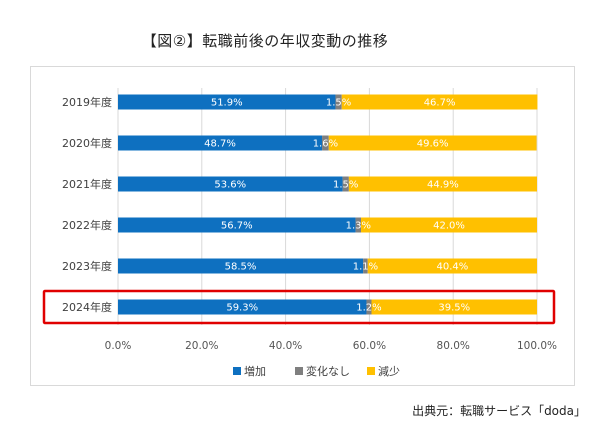 The height and width of the screenshot is (432, 600). I want to click on x-tick-label: 20.0%, so click(201, 346).